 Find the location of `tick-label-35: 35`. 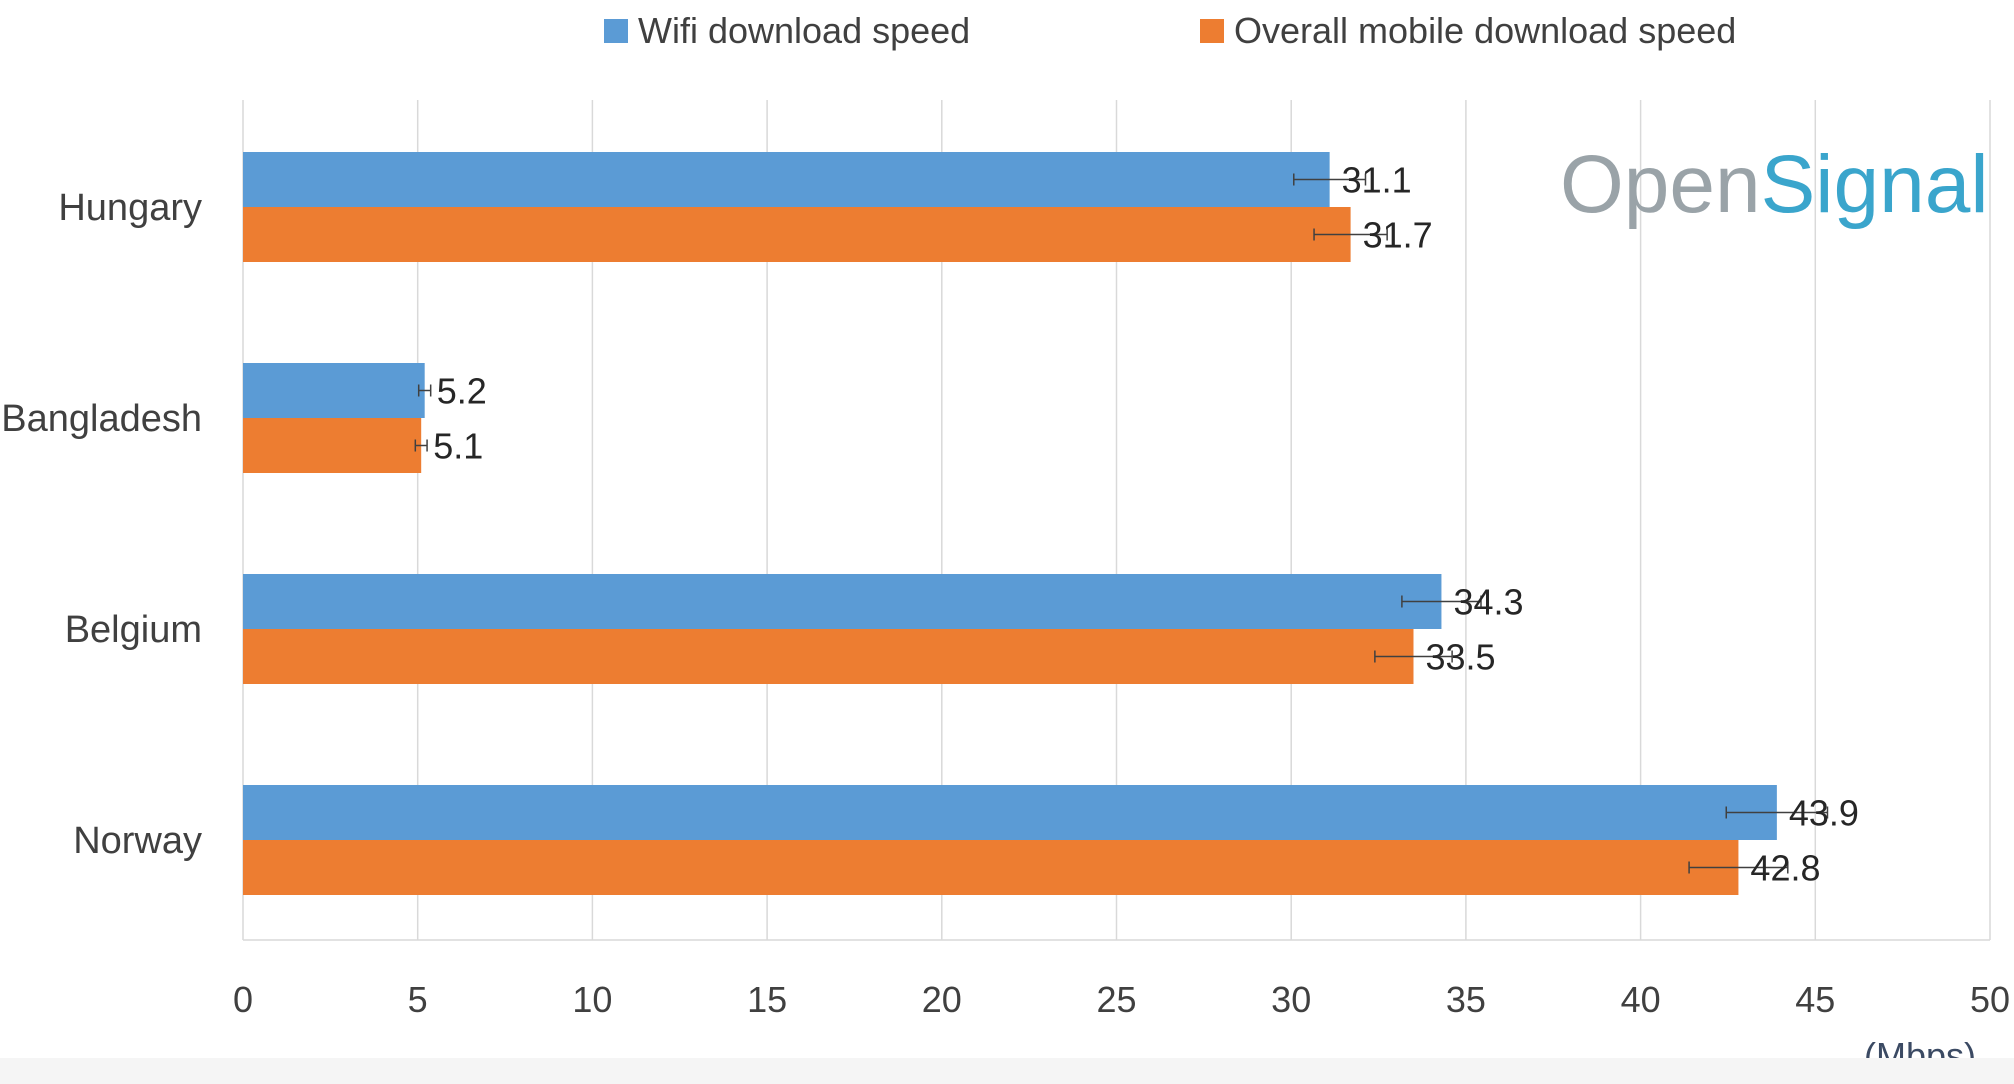

tick-label-35: 35 is located at coordinates (1466, 999).